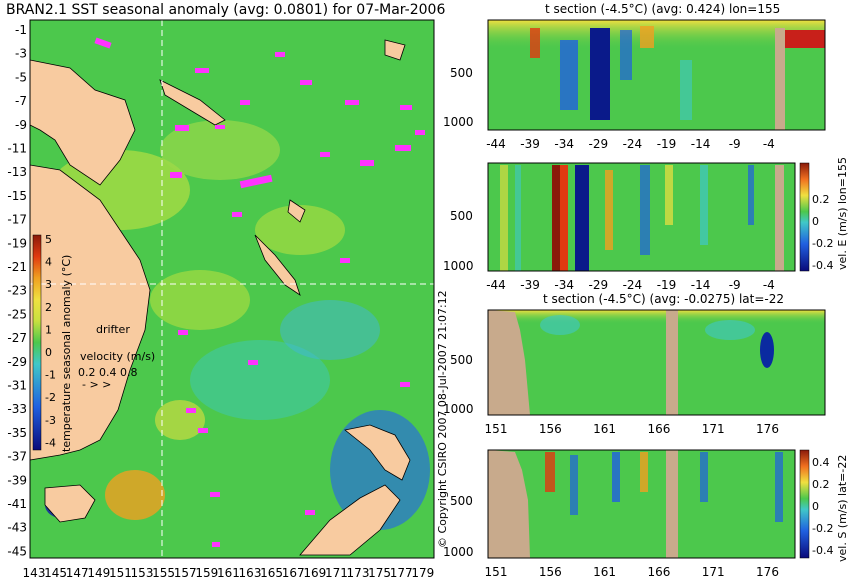 This screenshot has height=580, width=850. What do you see at coordinates (461, 216) in the screenshot?
I see `panel2-y-tick-500: 500` at bounding box center [461, 216].